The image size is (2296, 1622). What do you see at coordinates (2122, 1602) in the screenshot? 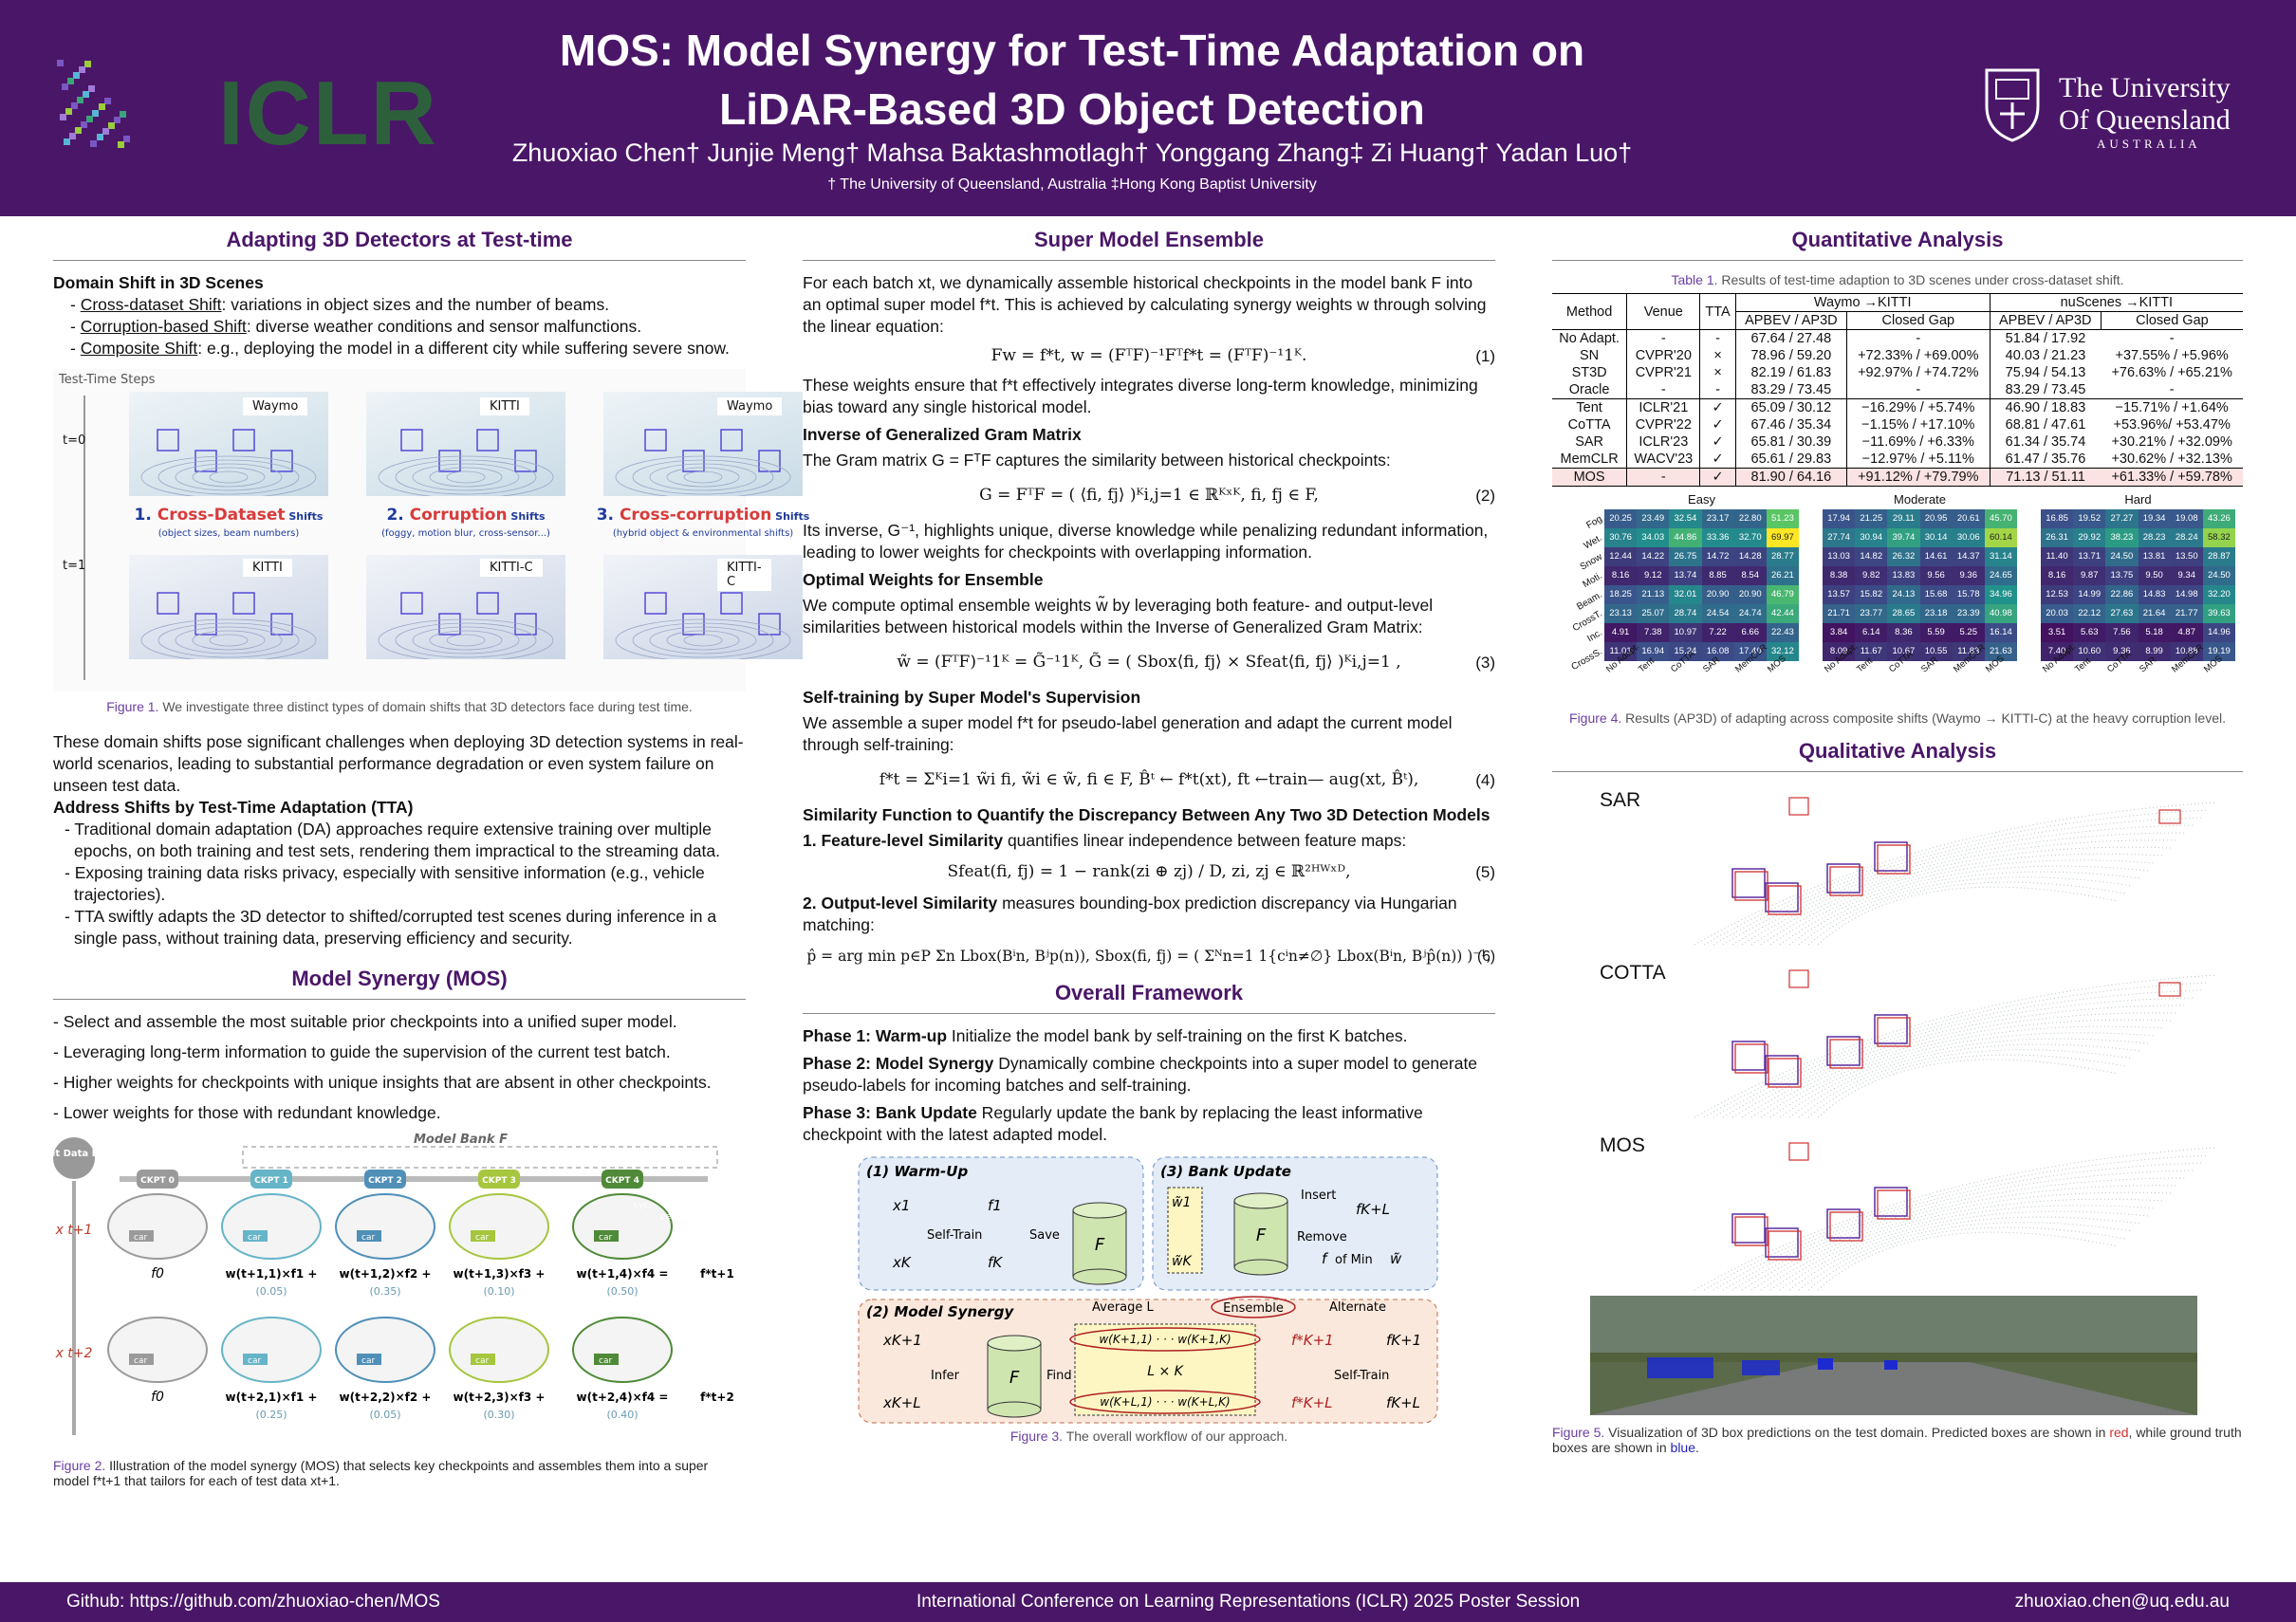
I see `footer-email-link: zhuoxiao.chen@uq.edu.au` at bounding box center [2122, 1602].